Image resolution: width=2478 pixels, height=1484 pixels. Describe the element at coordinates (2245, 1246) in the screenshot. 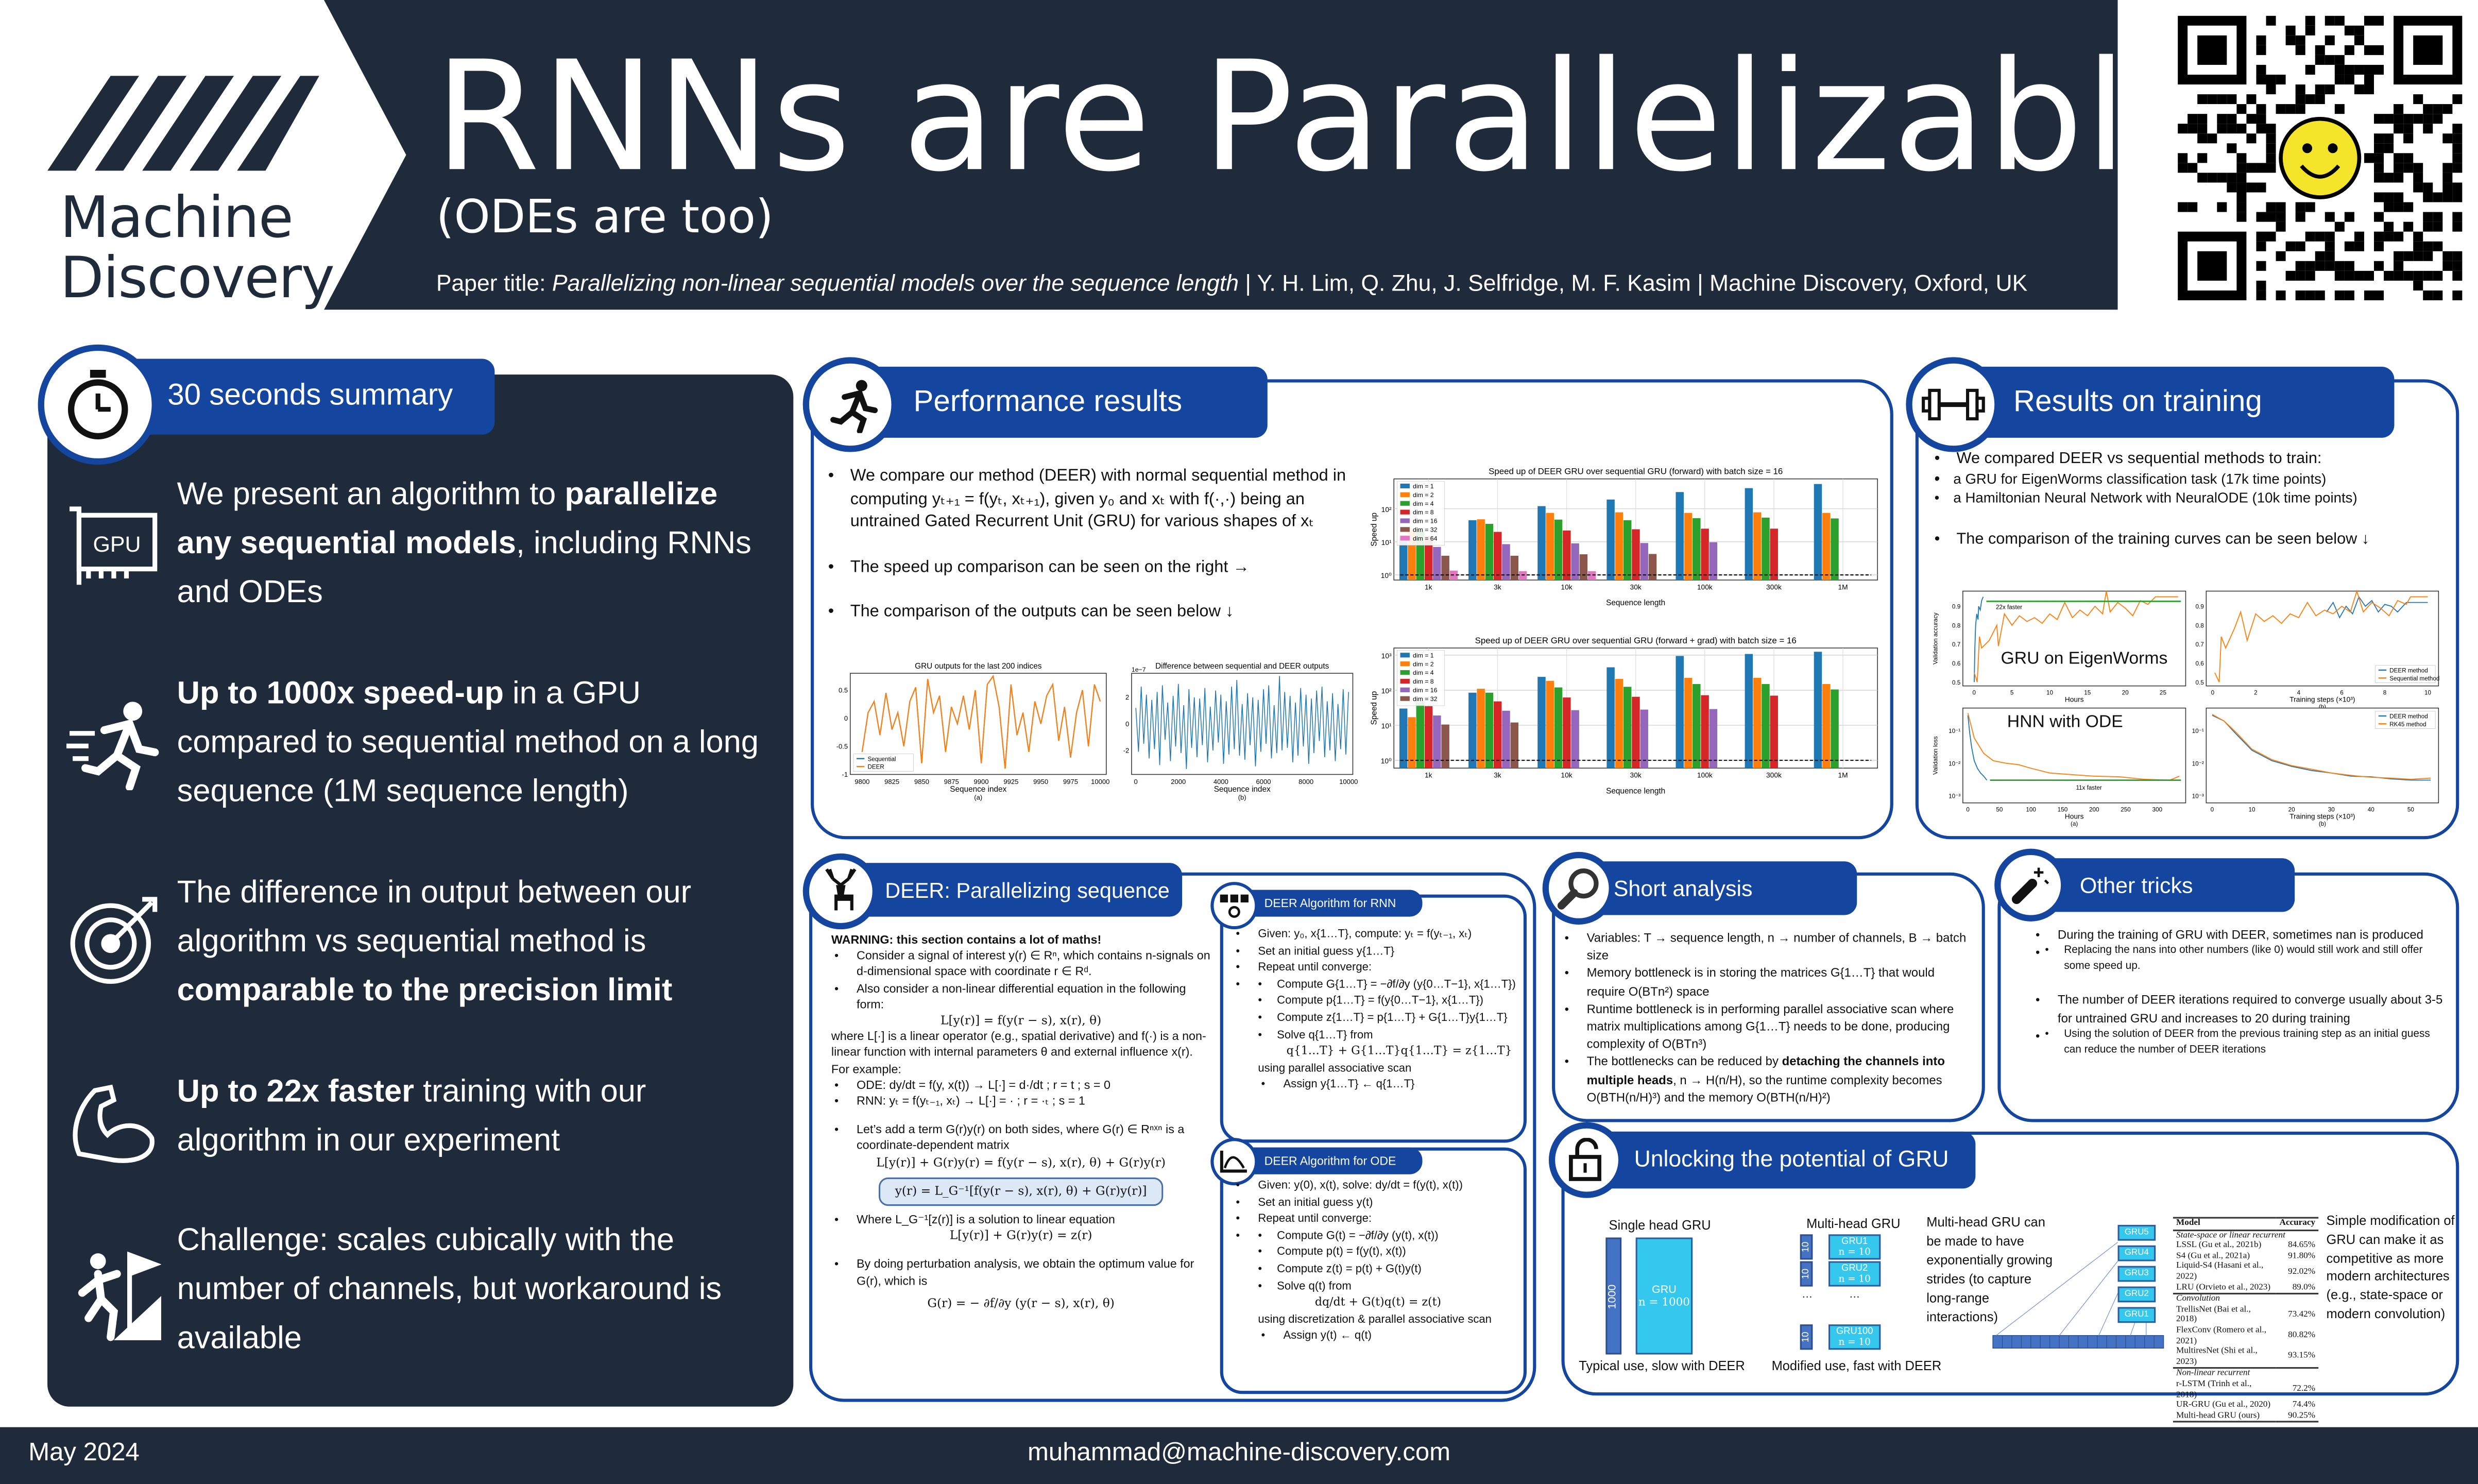

I see `table-row: LSSL (Gu et al., 2021b) 84.65%` at that location.